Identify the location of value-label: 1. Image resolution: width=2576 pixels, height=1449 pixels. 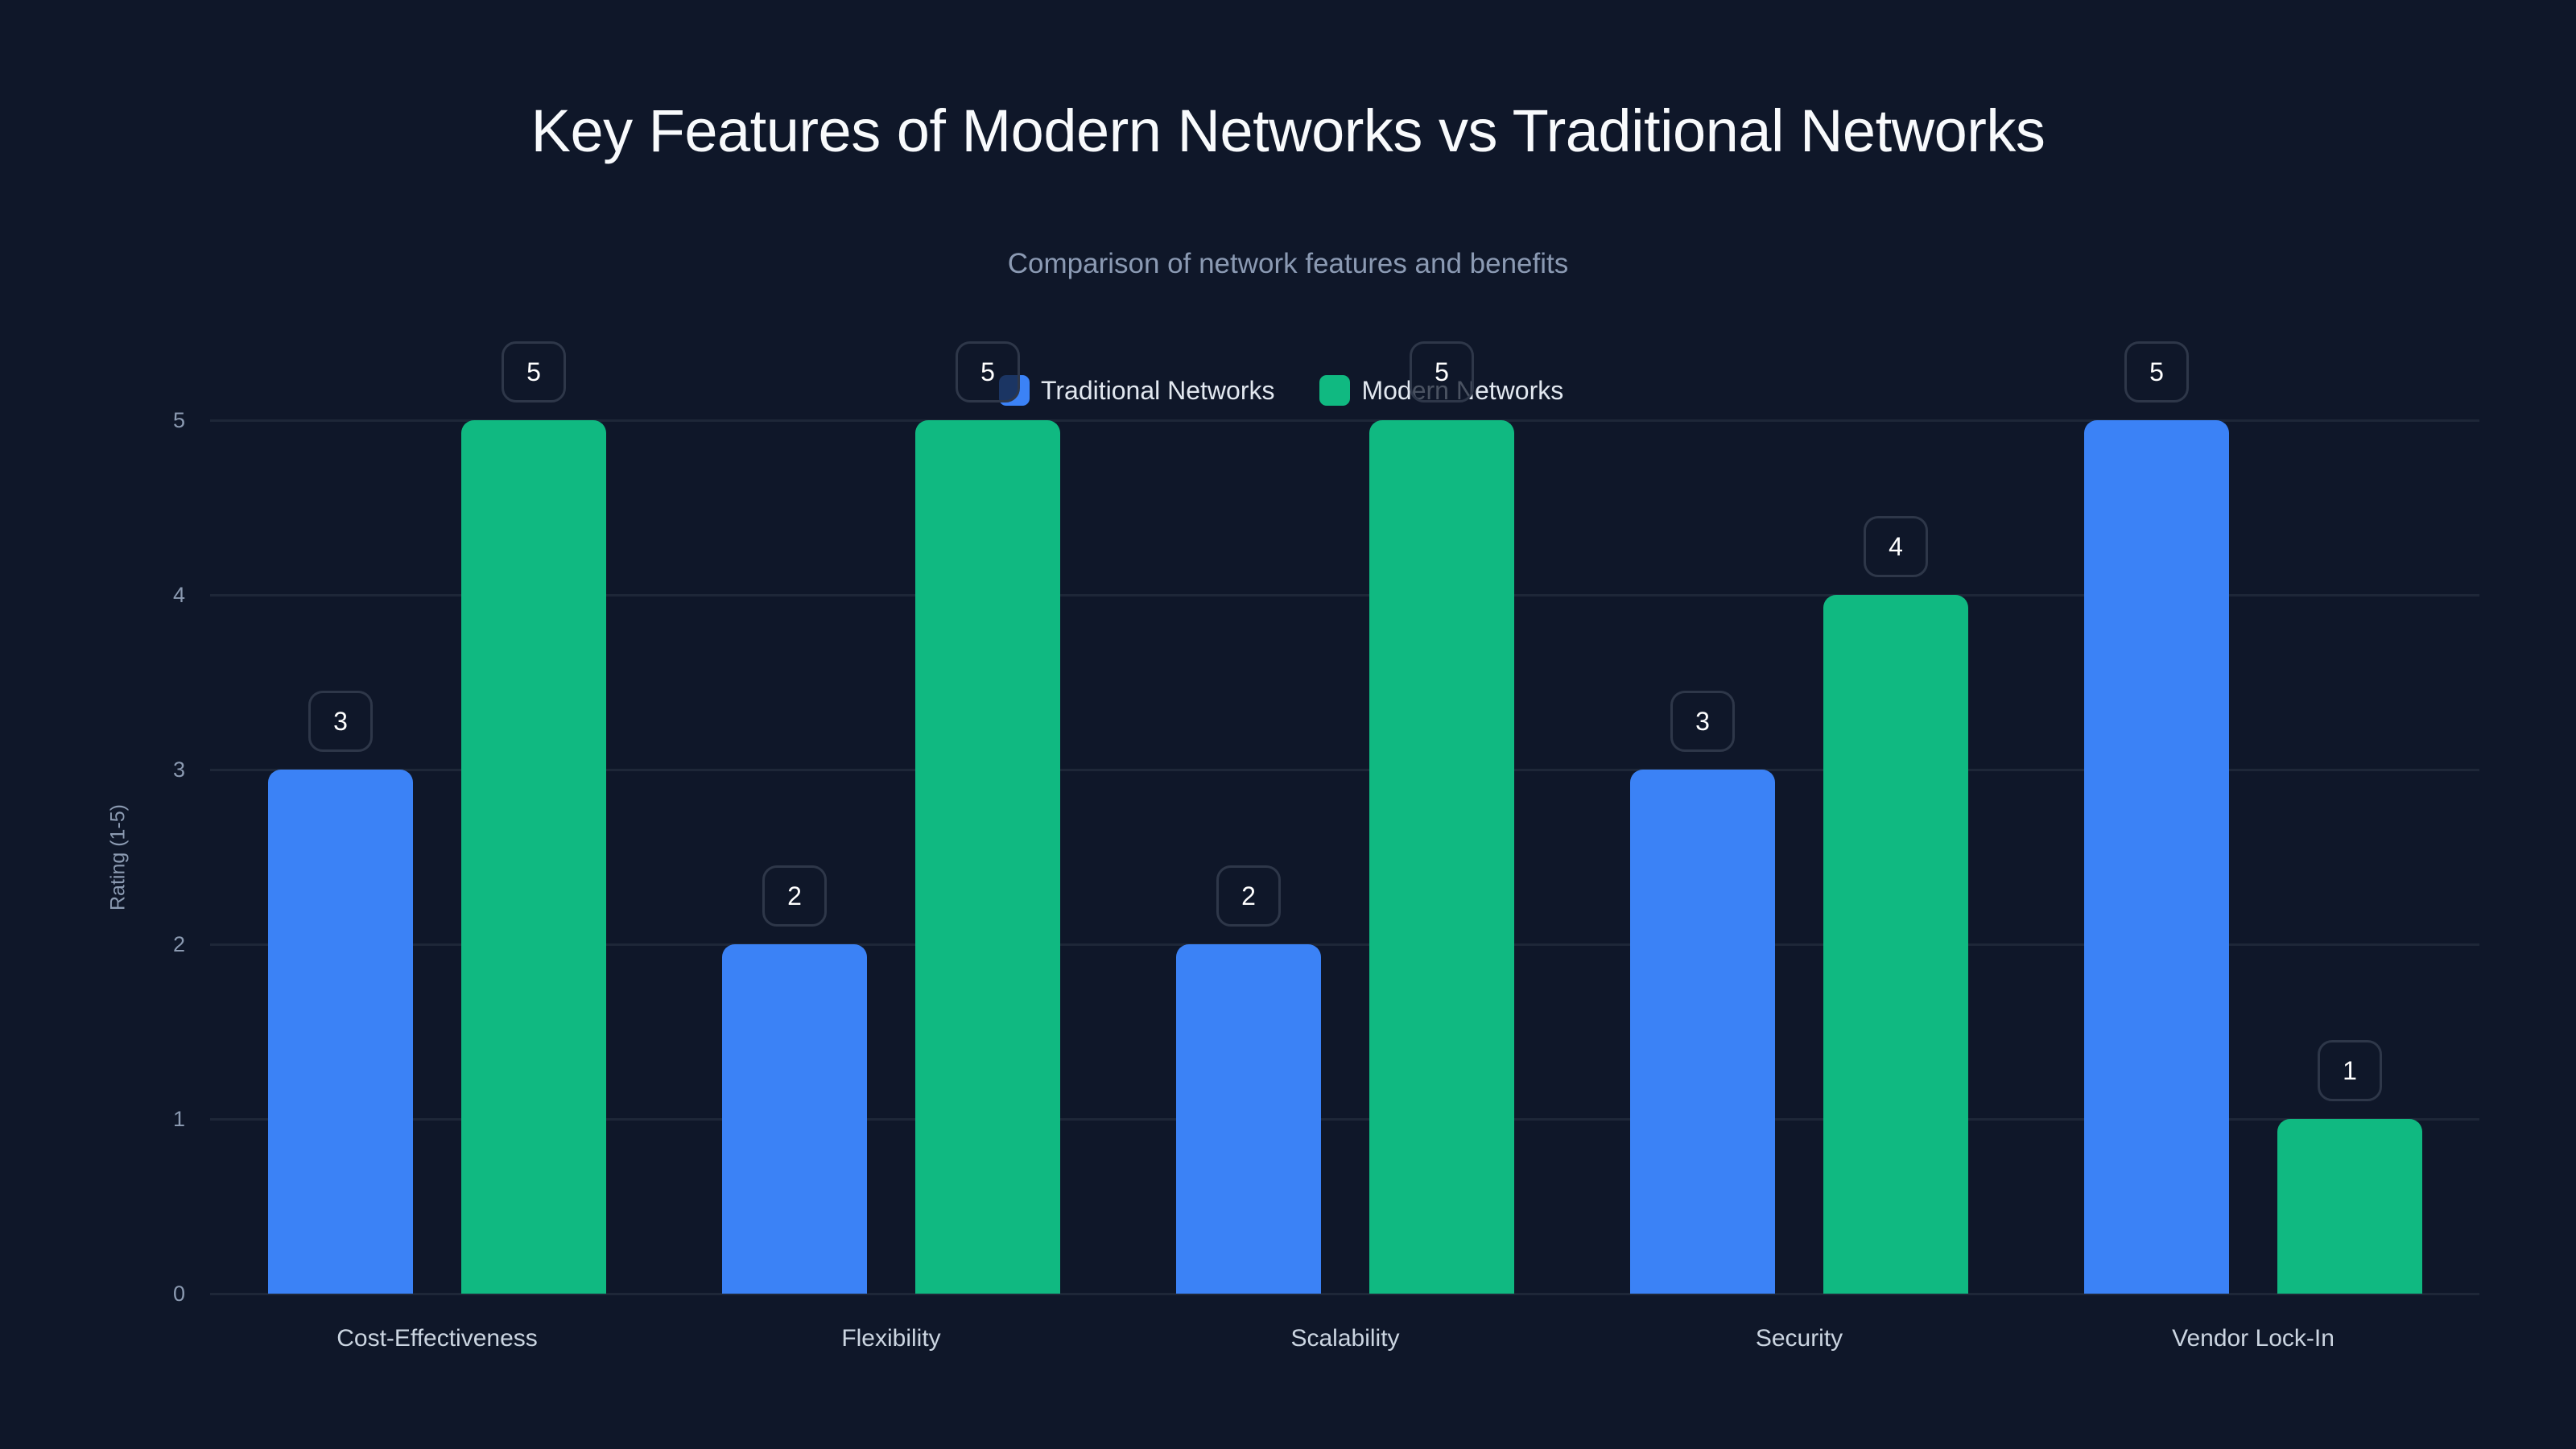
(2350, 1070).